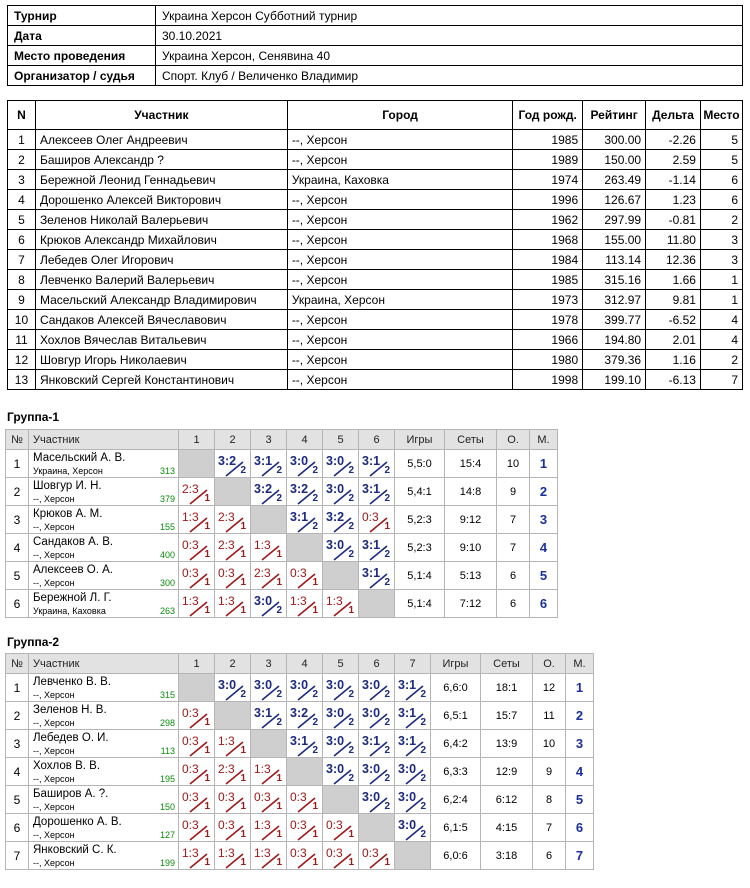 The height and width of the screenshot is (888, 750). Describe the element at coordinates (376, 663) in the screenshot. I see `header-opponent: 6` at that location.